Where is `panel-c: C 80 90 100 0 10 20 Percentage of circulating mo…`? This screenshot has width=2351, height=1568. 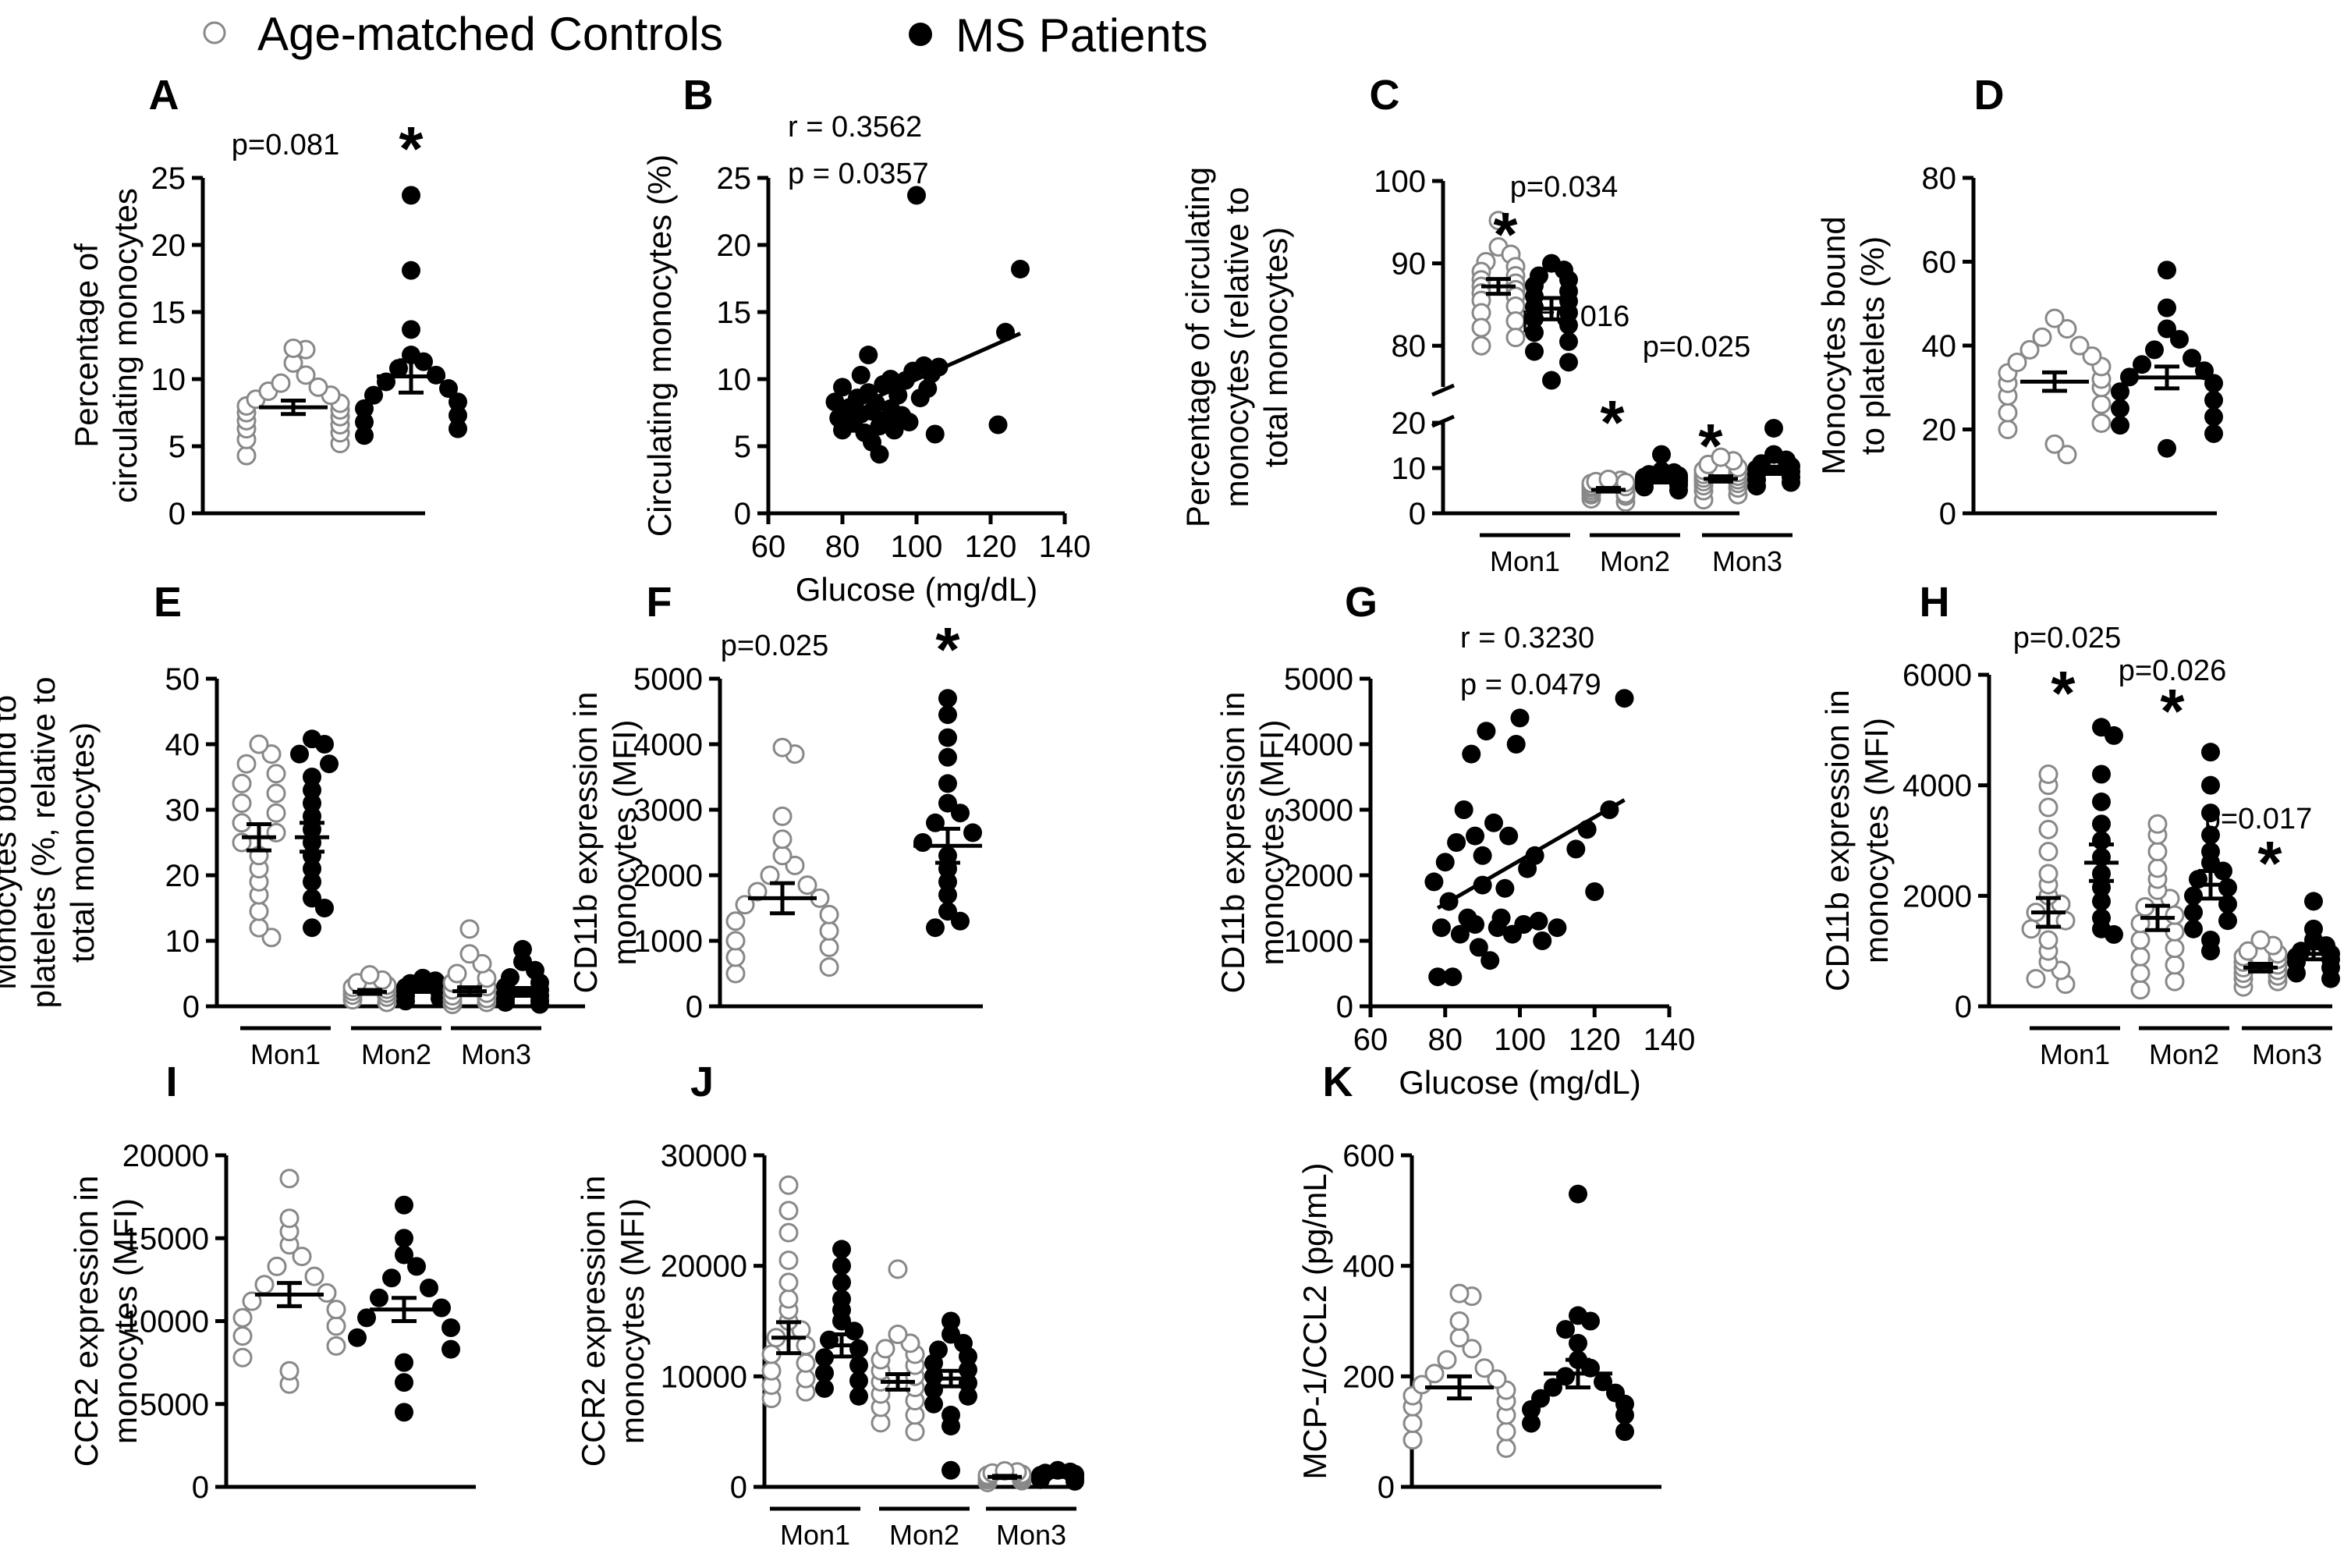
panel-c: C 80 90 100 0 10 20 Percentage of circulating mo… is located at coordinates (1489, 325).